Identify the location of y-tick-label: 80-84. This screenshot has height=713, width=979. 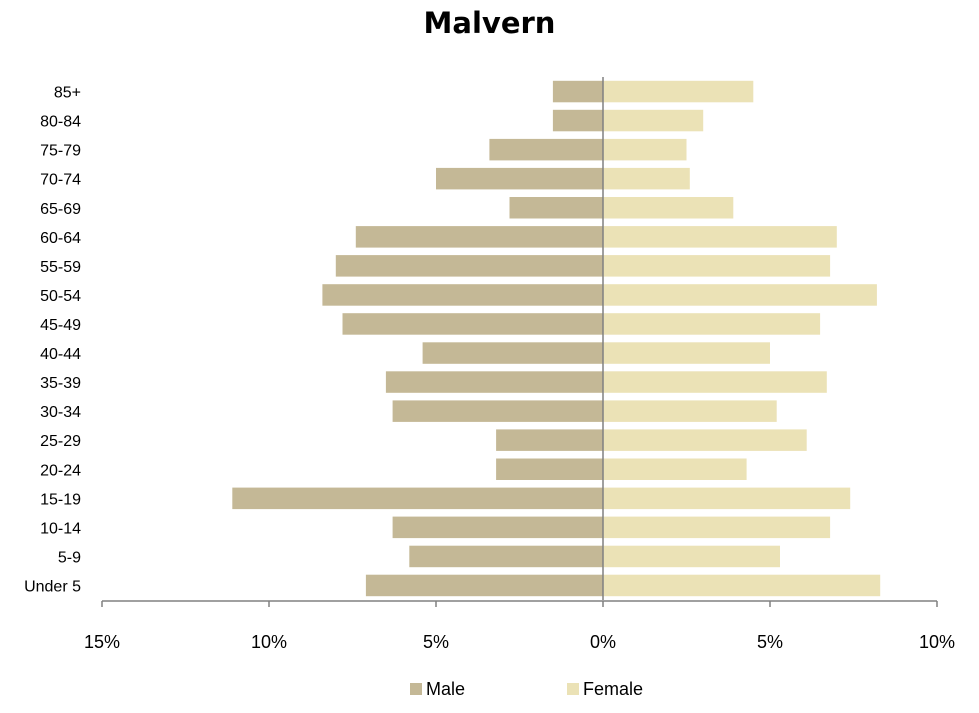
(60, 122).